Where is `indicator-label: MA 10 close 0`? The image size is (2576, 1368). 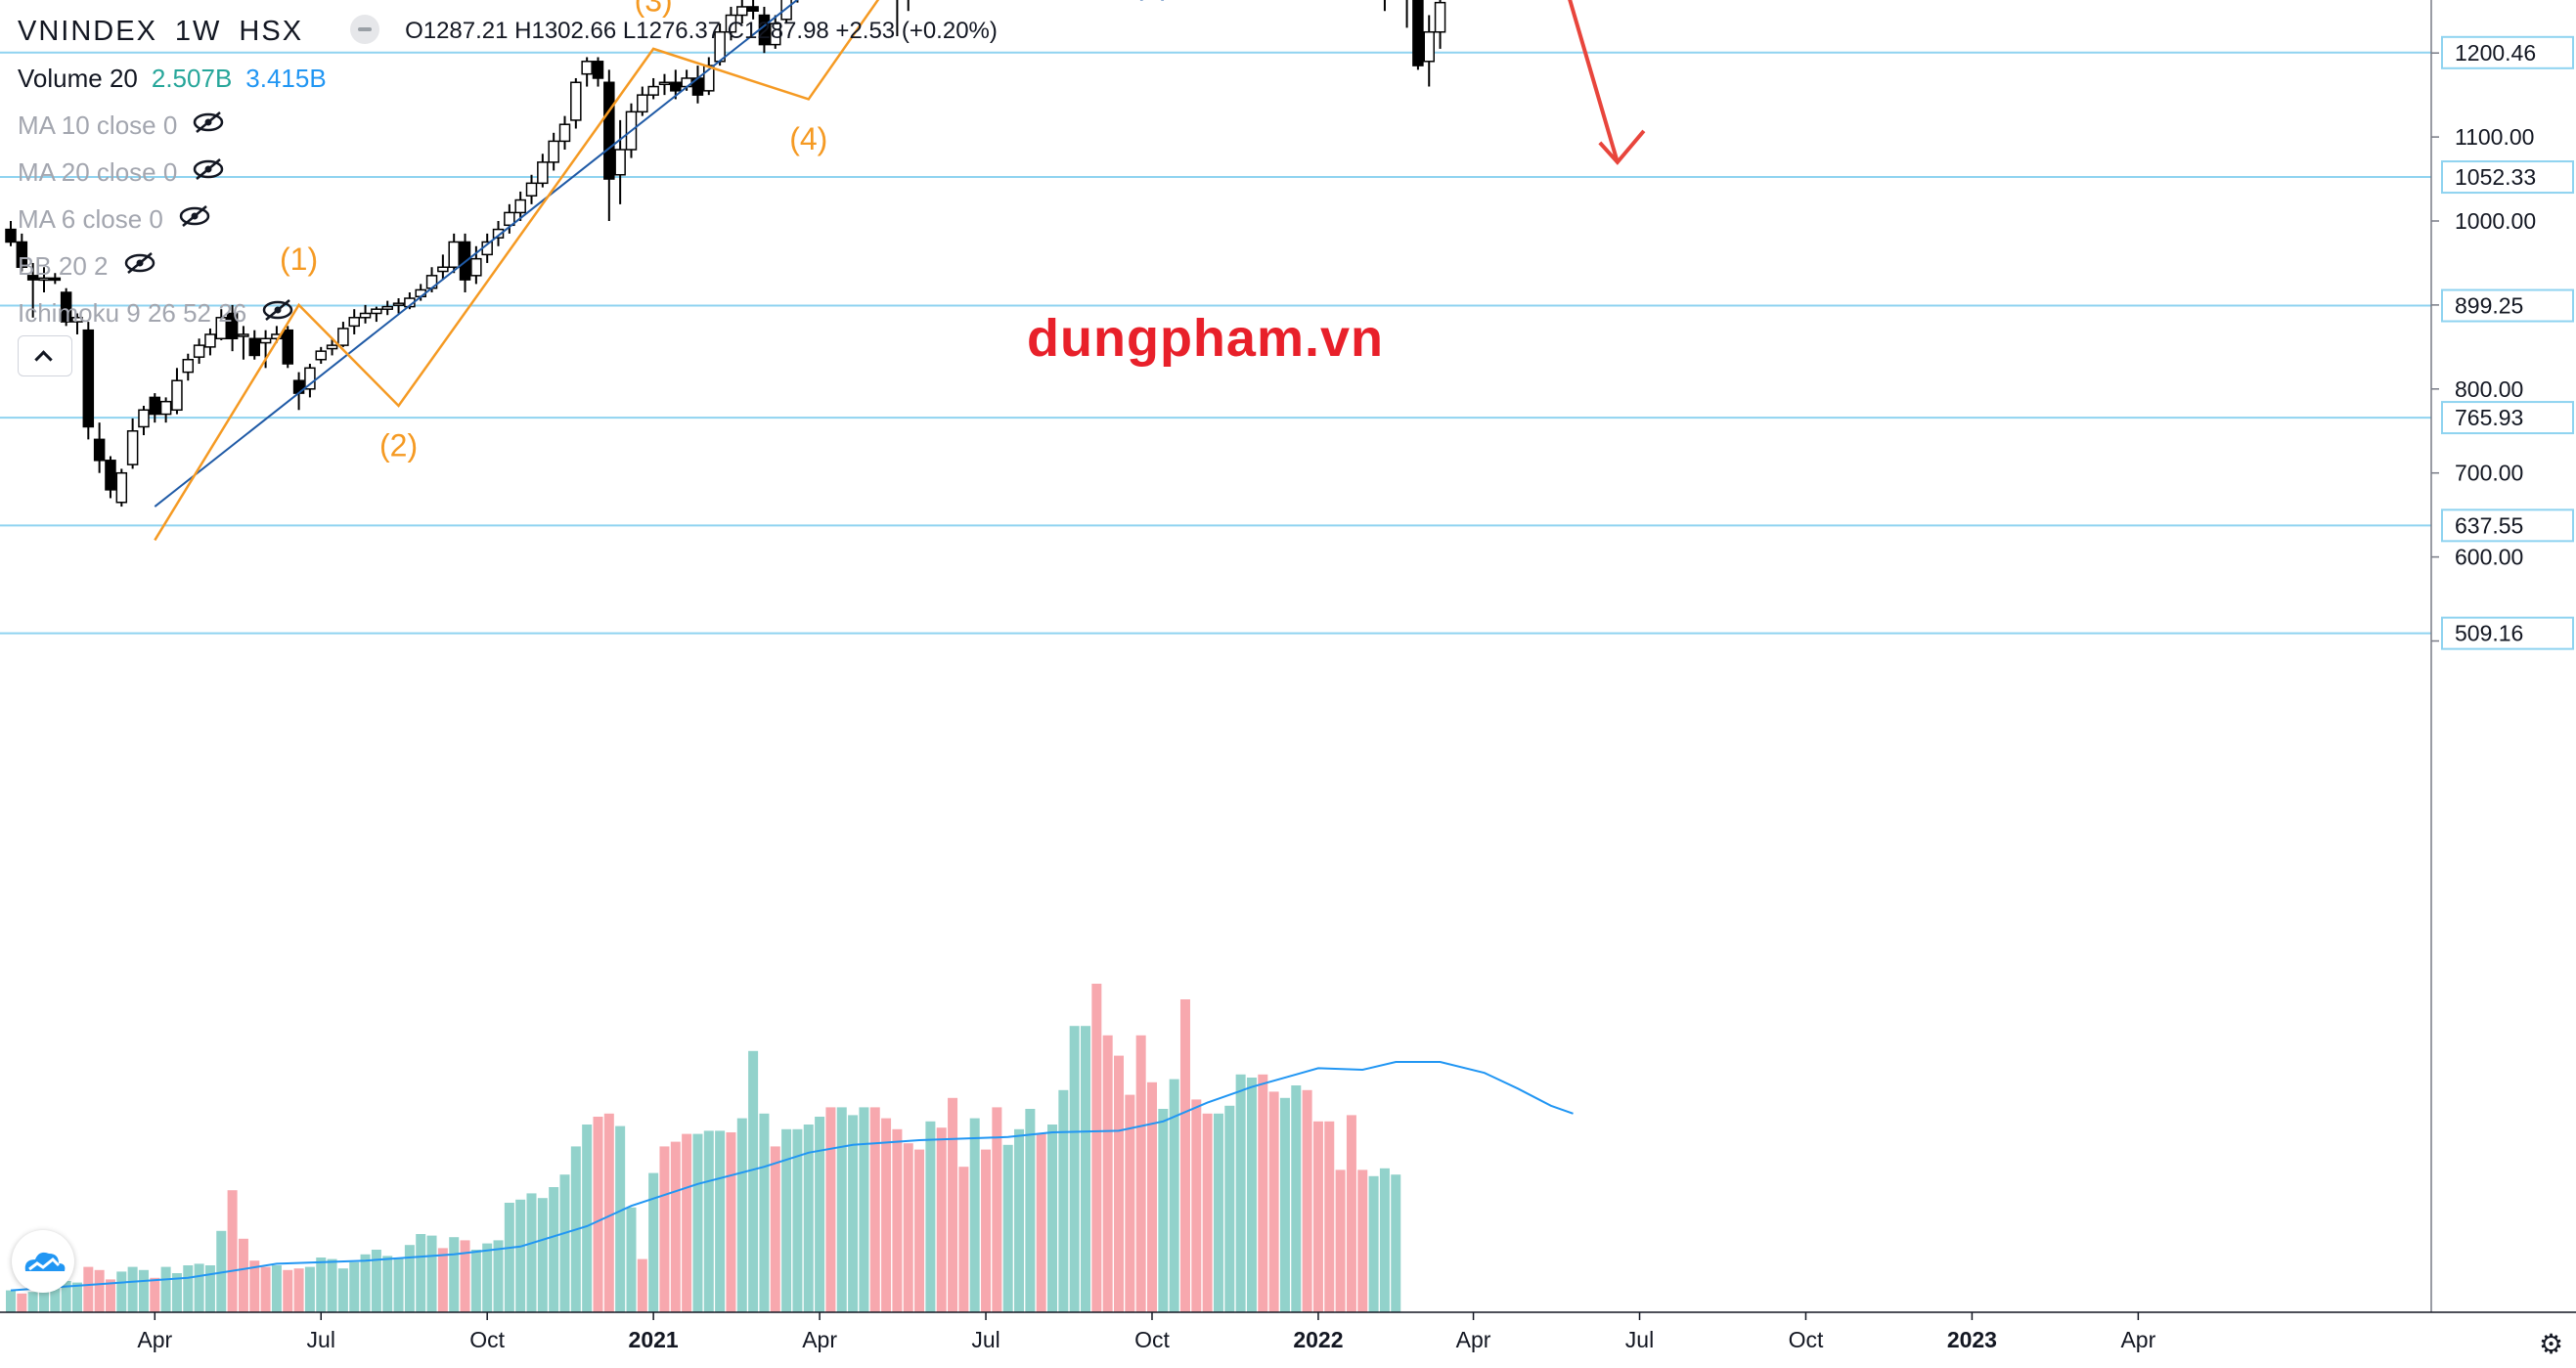 indicator-label: MA 10 close 0 is located at coordinates (98, 125).